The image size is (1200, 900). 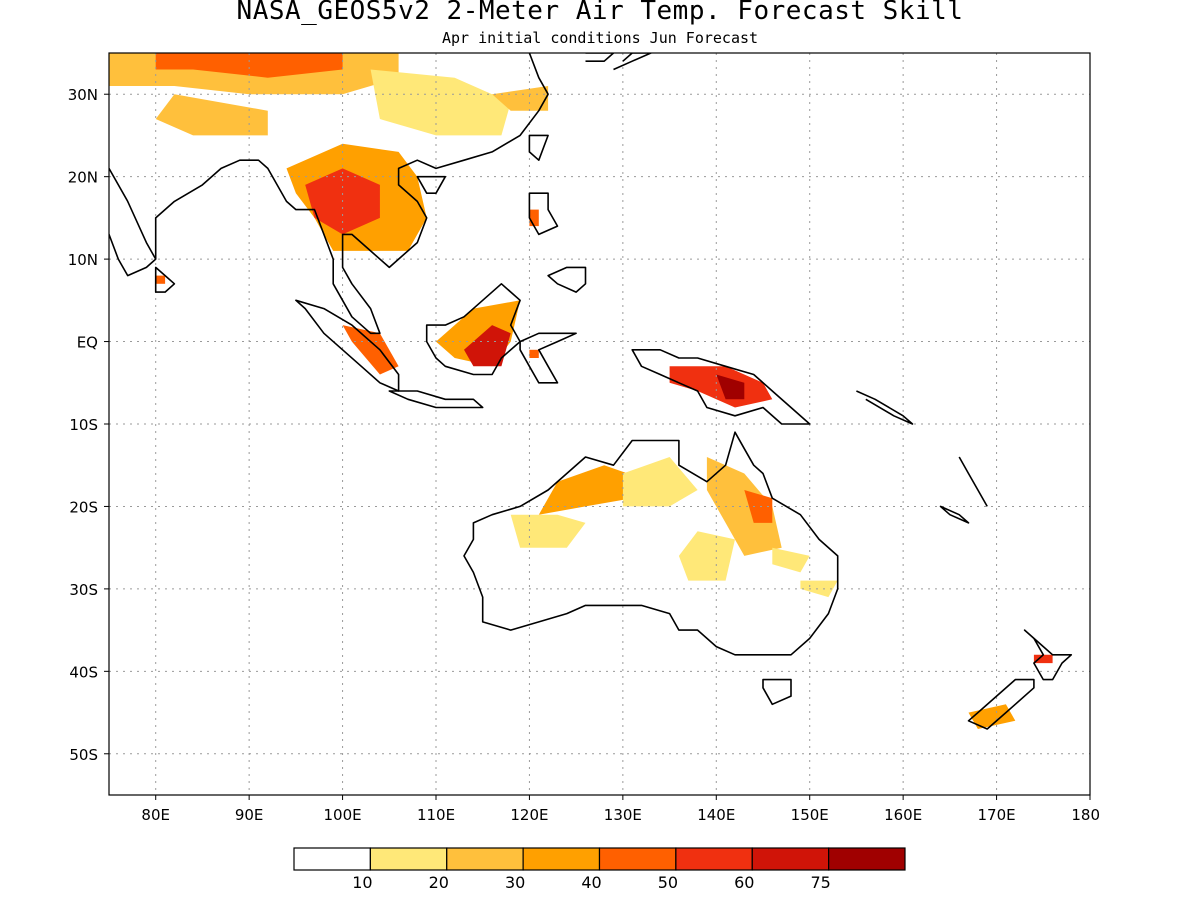 What do you see at coordinates (660, 482) in the screenshot?
I see `skill-region-north-interior` at bounding box center [660, 482].